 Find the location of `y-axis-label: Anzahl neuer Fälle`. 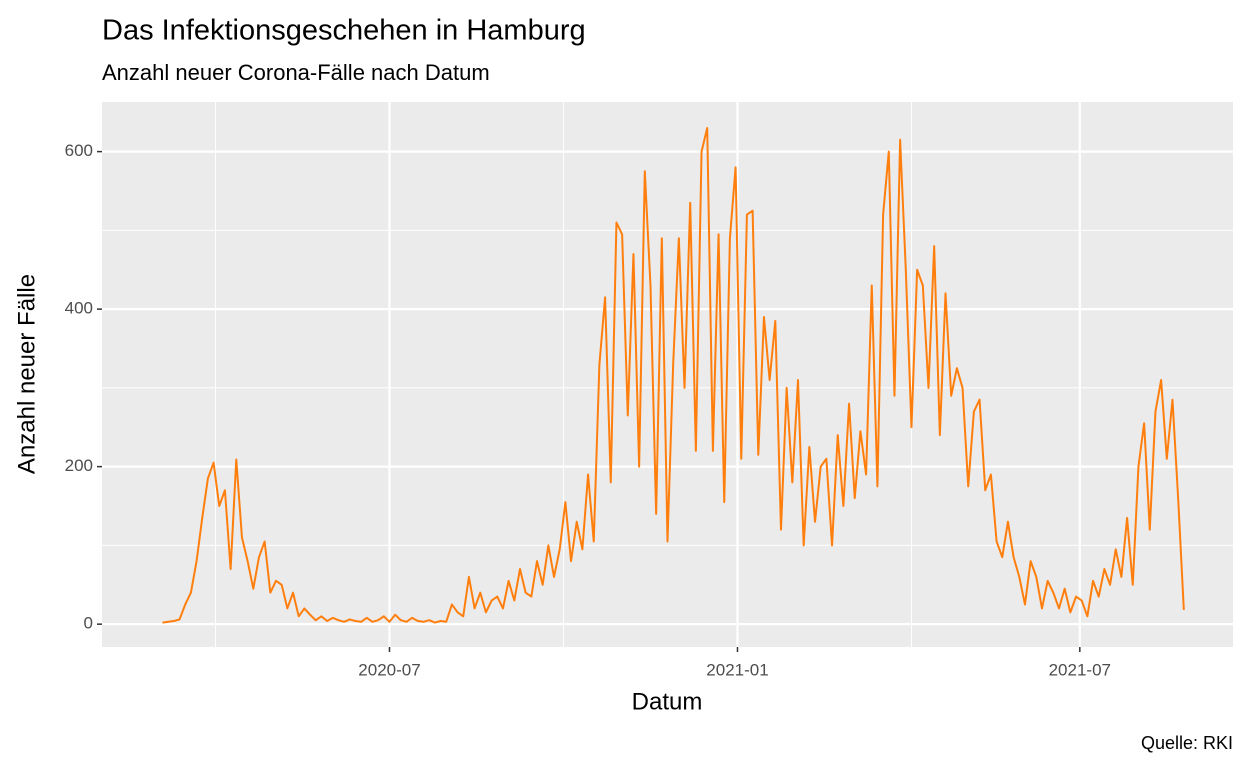

y-axis-label: Anzahl neuer Fälle is located at coordinates (26, 374).